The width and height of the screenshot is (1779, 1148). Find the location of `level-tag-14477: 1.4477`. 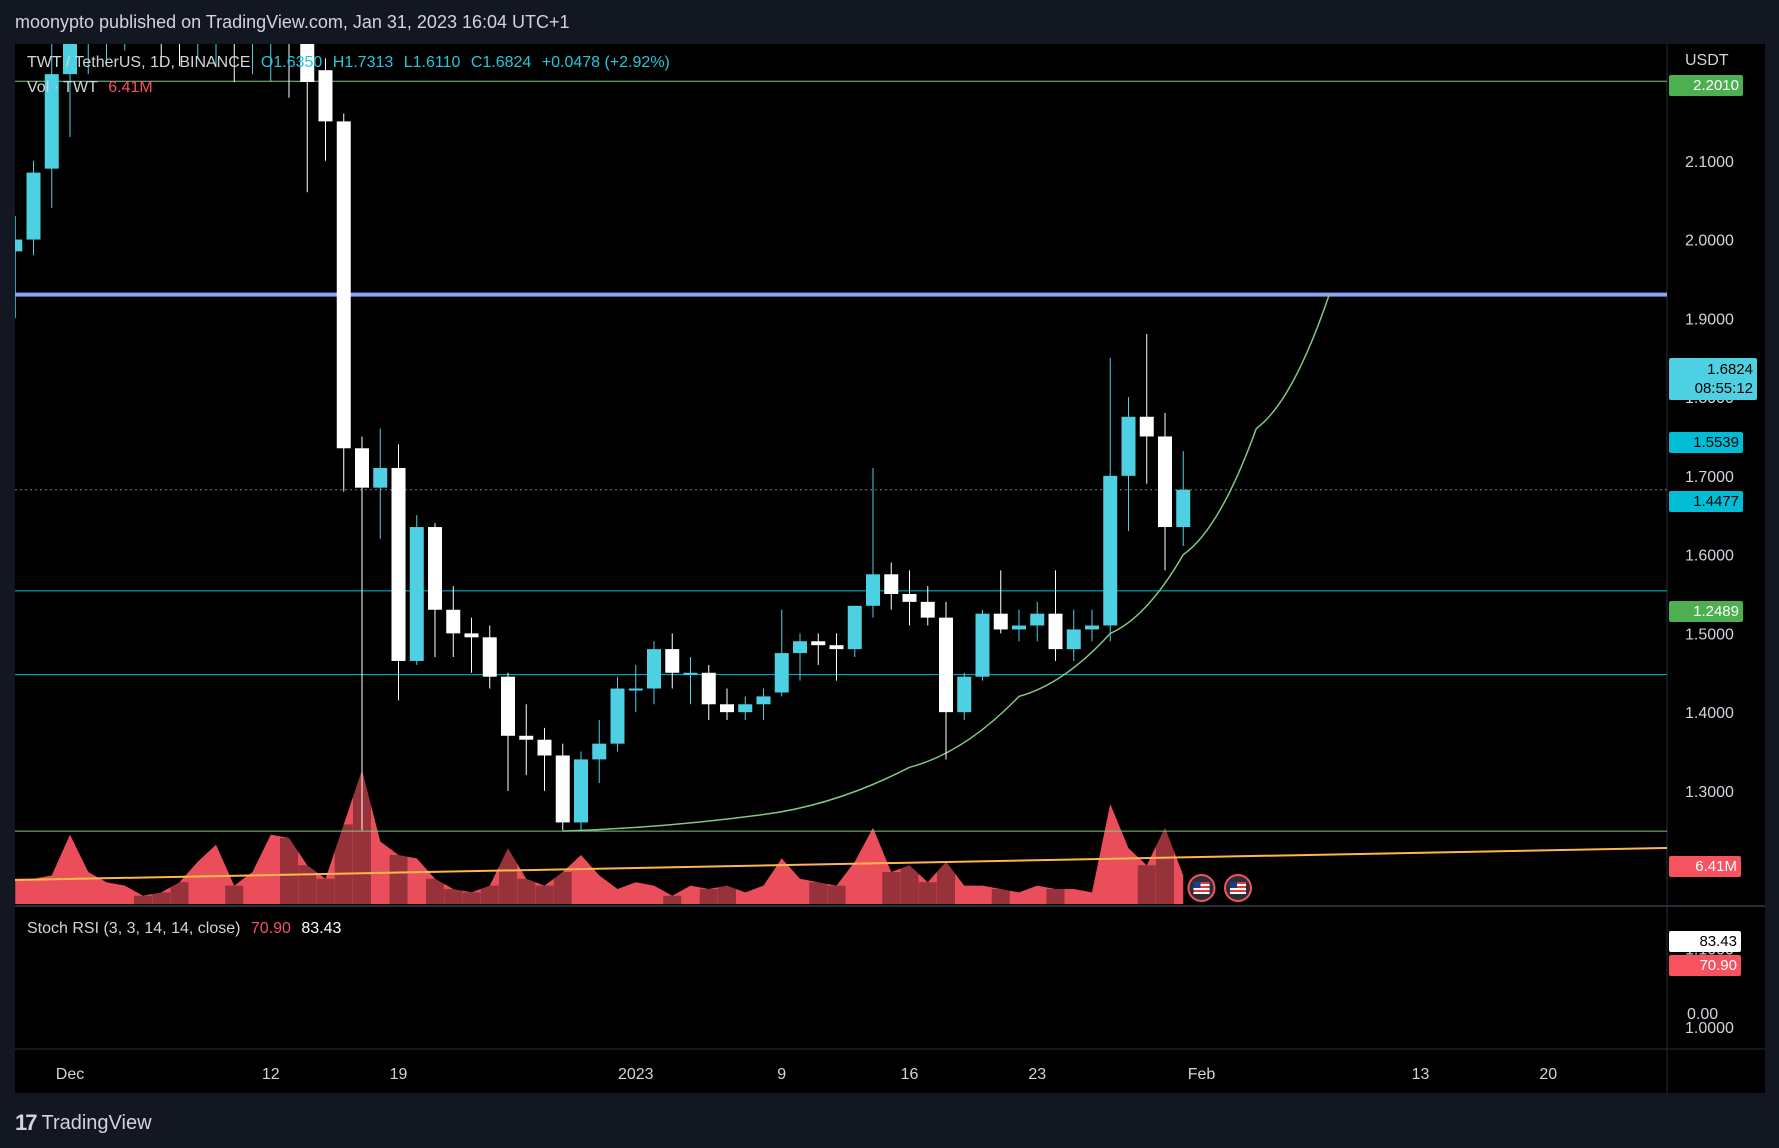

level-tag-14477: 1.4477 is located at coordinates (1706, 501).